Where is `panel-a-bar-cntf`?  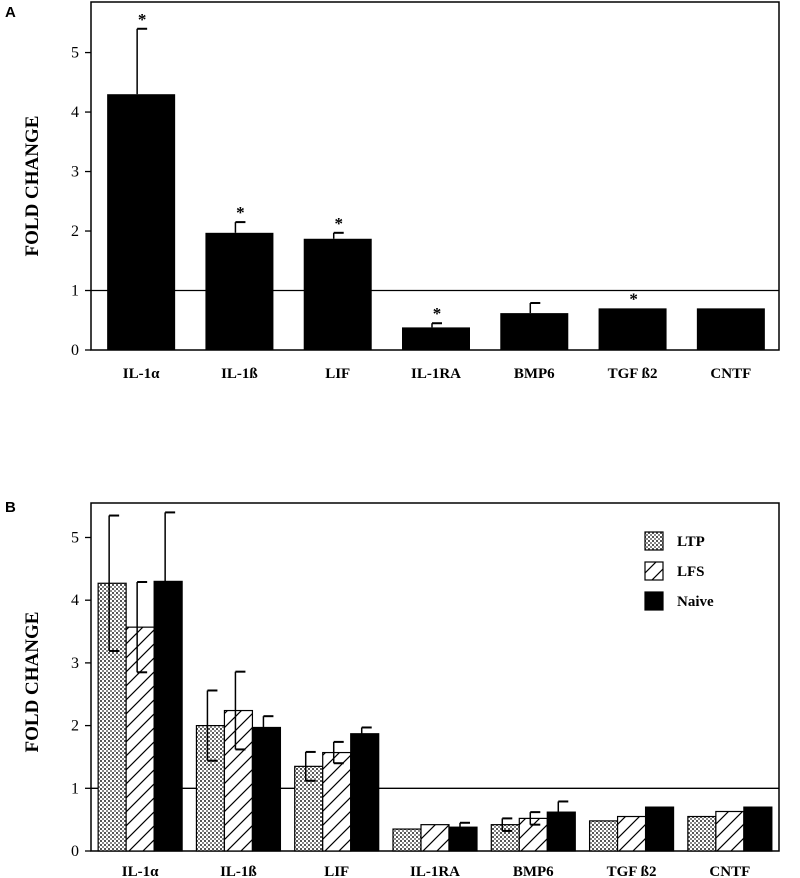
panel-a-bar-cntf is located at coordinates (730, 329).